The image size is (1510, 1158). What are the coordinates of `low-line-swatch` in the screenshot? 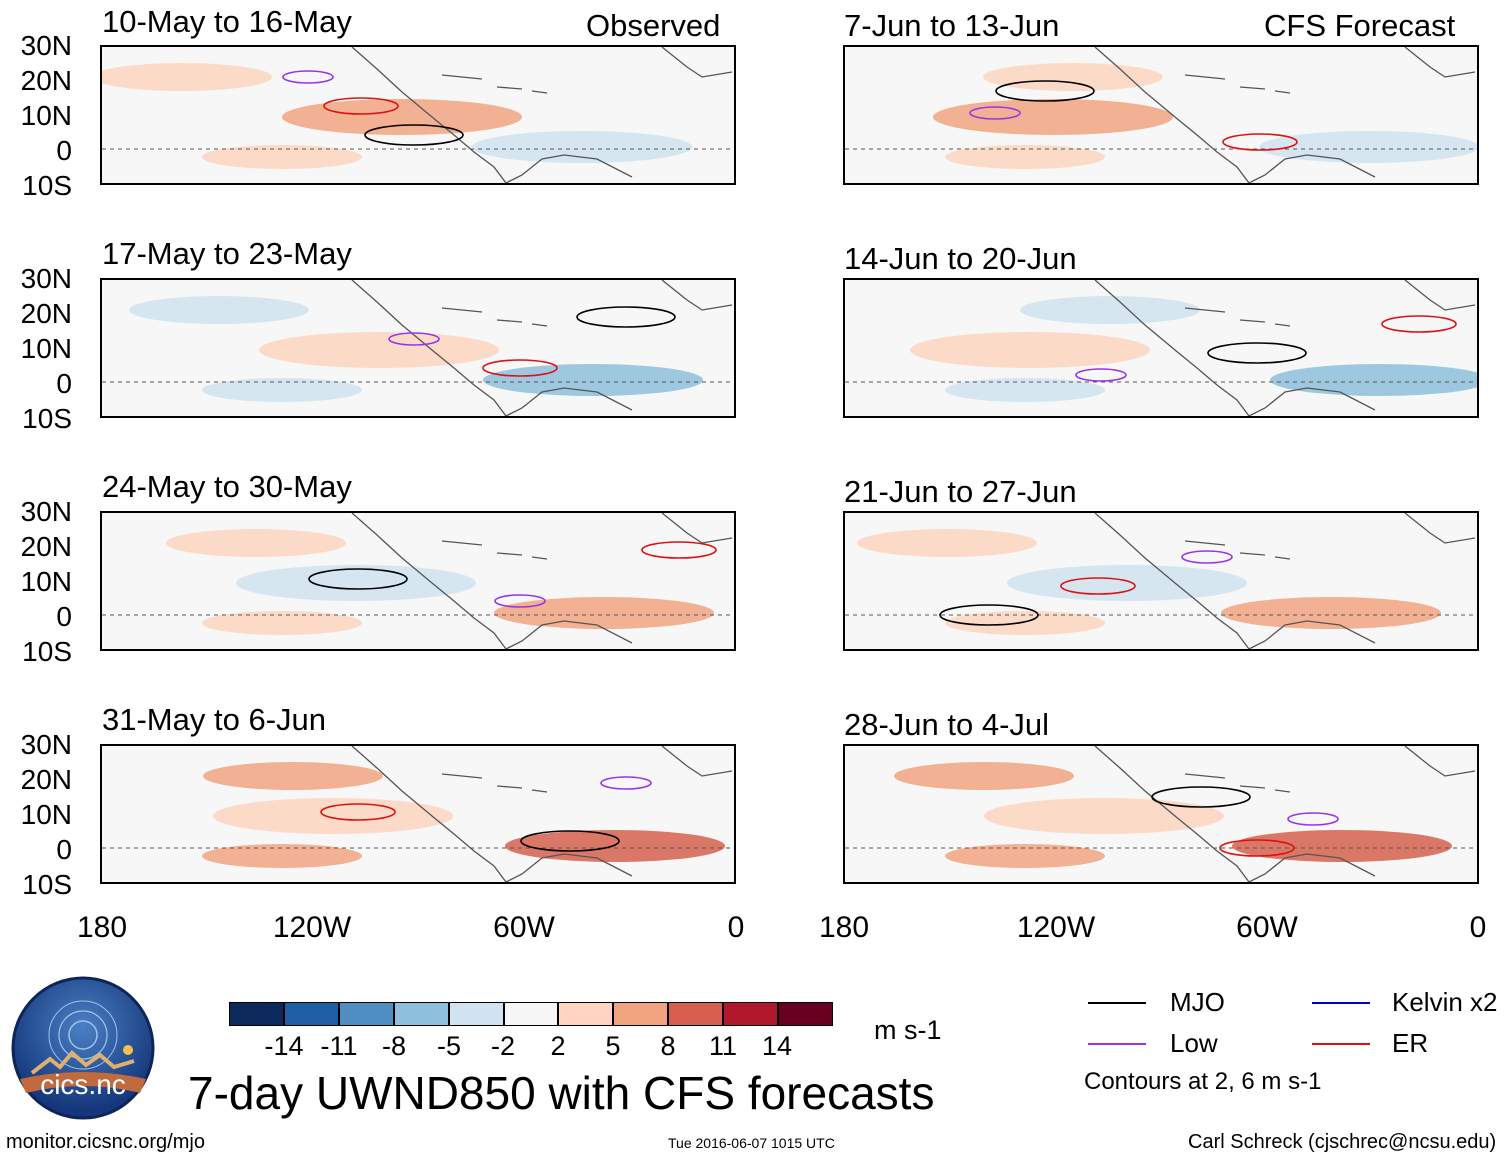 It's located at (1117, 1044).